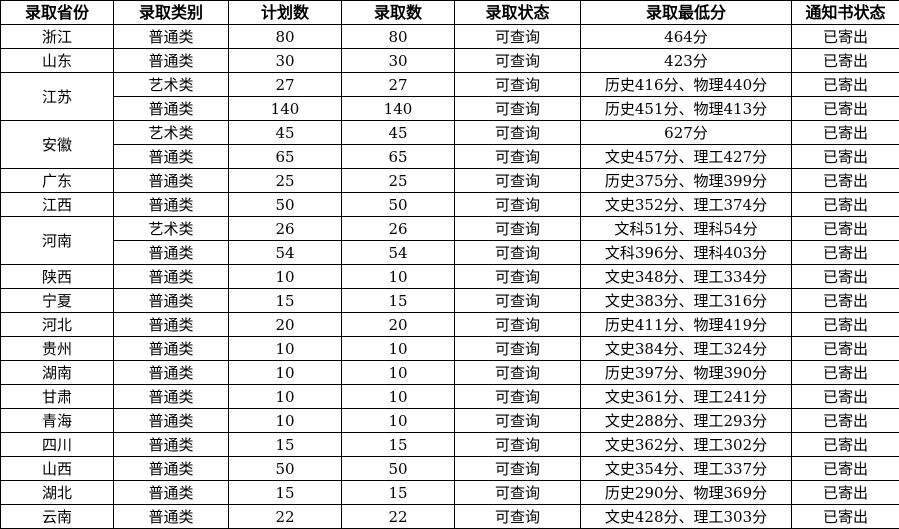 The width and height of the screenshot is (899, 529). Describe the element at coordinates (449, 444) in the screenshot. I see `table-row: 四川 普通类 15 15 可查询 文史362分、理工302分 已寄出` at that location.